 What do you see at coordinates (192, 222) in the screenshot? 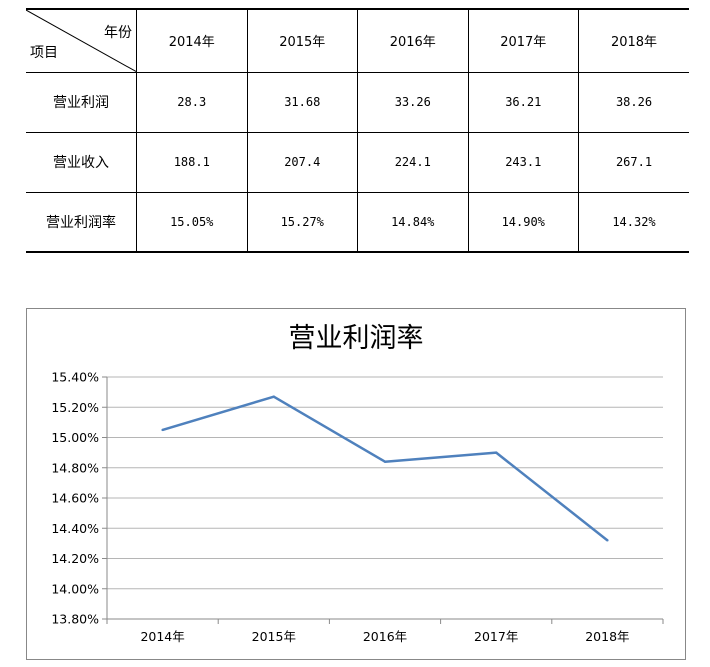
I see `table-cell: 15.05%` at bounding box center [192, 222].